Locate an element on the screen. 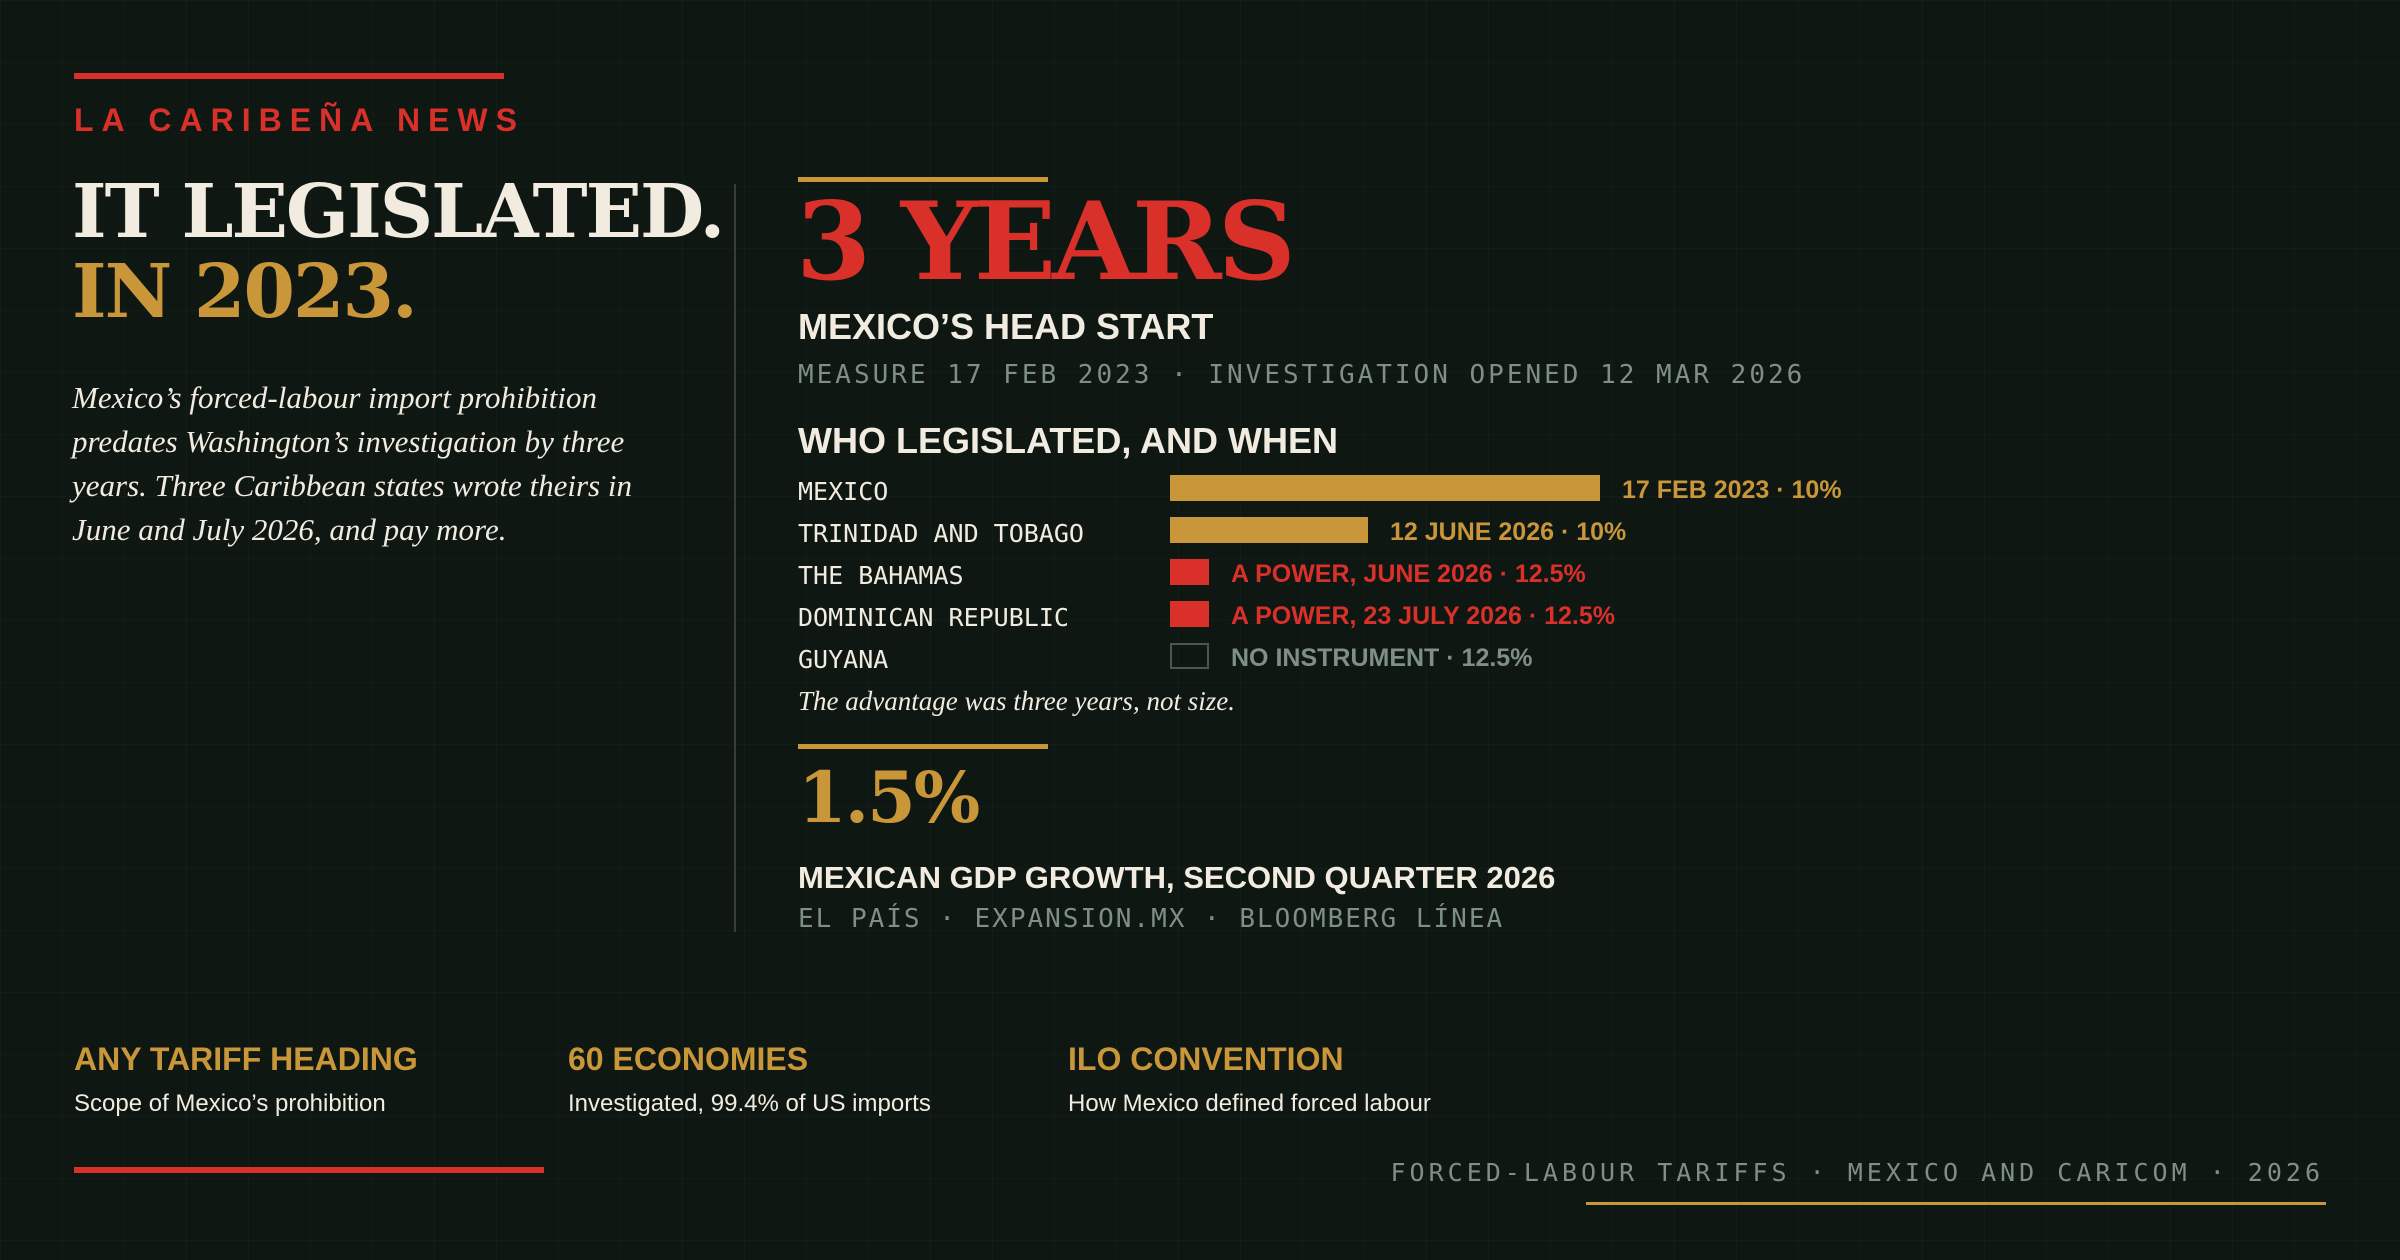 The width and height of the screenshot is (2400, 1260). bottom-stat-caption: Investigated, 99.4% of US imports is located at coordinates (749, 1103).